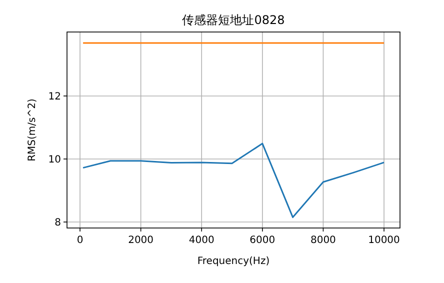 The image size is (444, 283). Describe the element at coordinates (80, 240) in the screenshot. I see `x-tick-label: 0` at that location.